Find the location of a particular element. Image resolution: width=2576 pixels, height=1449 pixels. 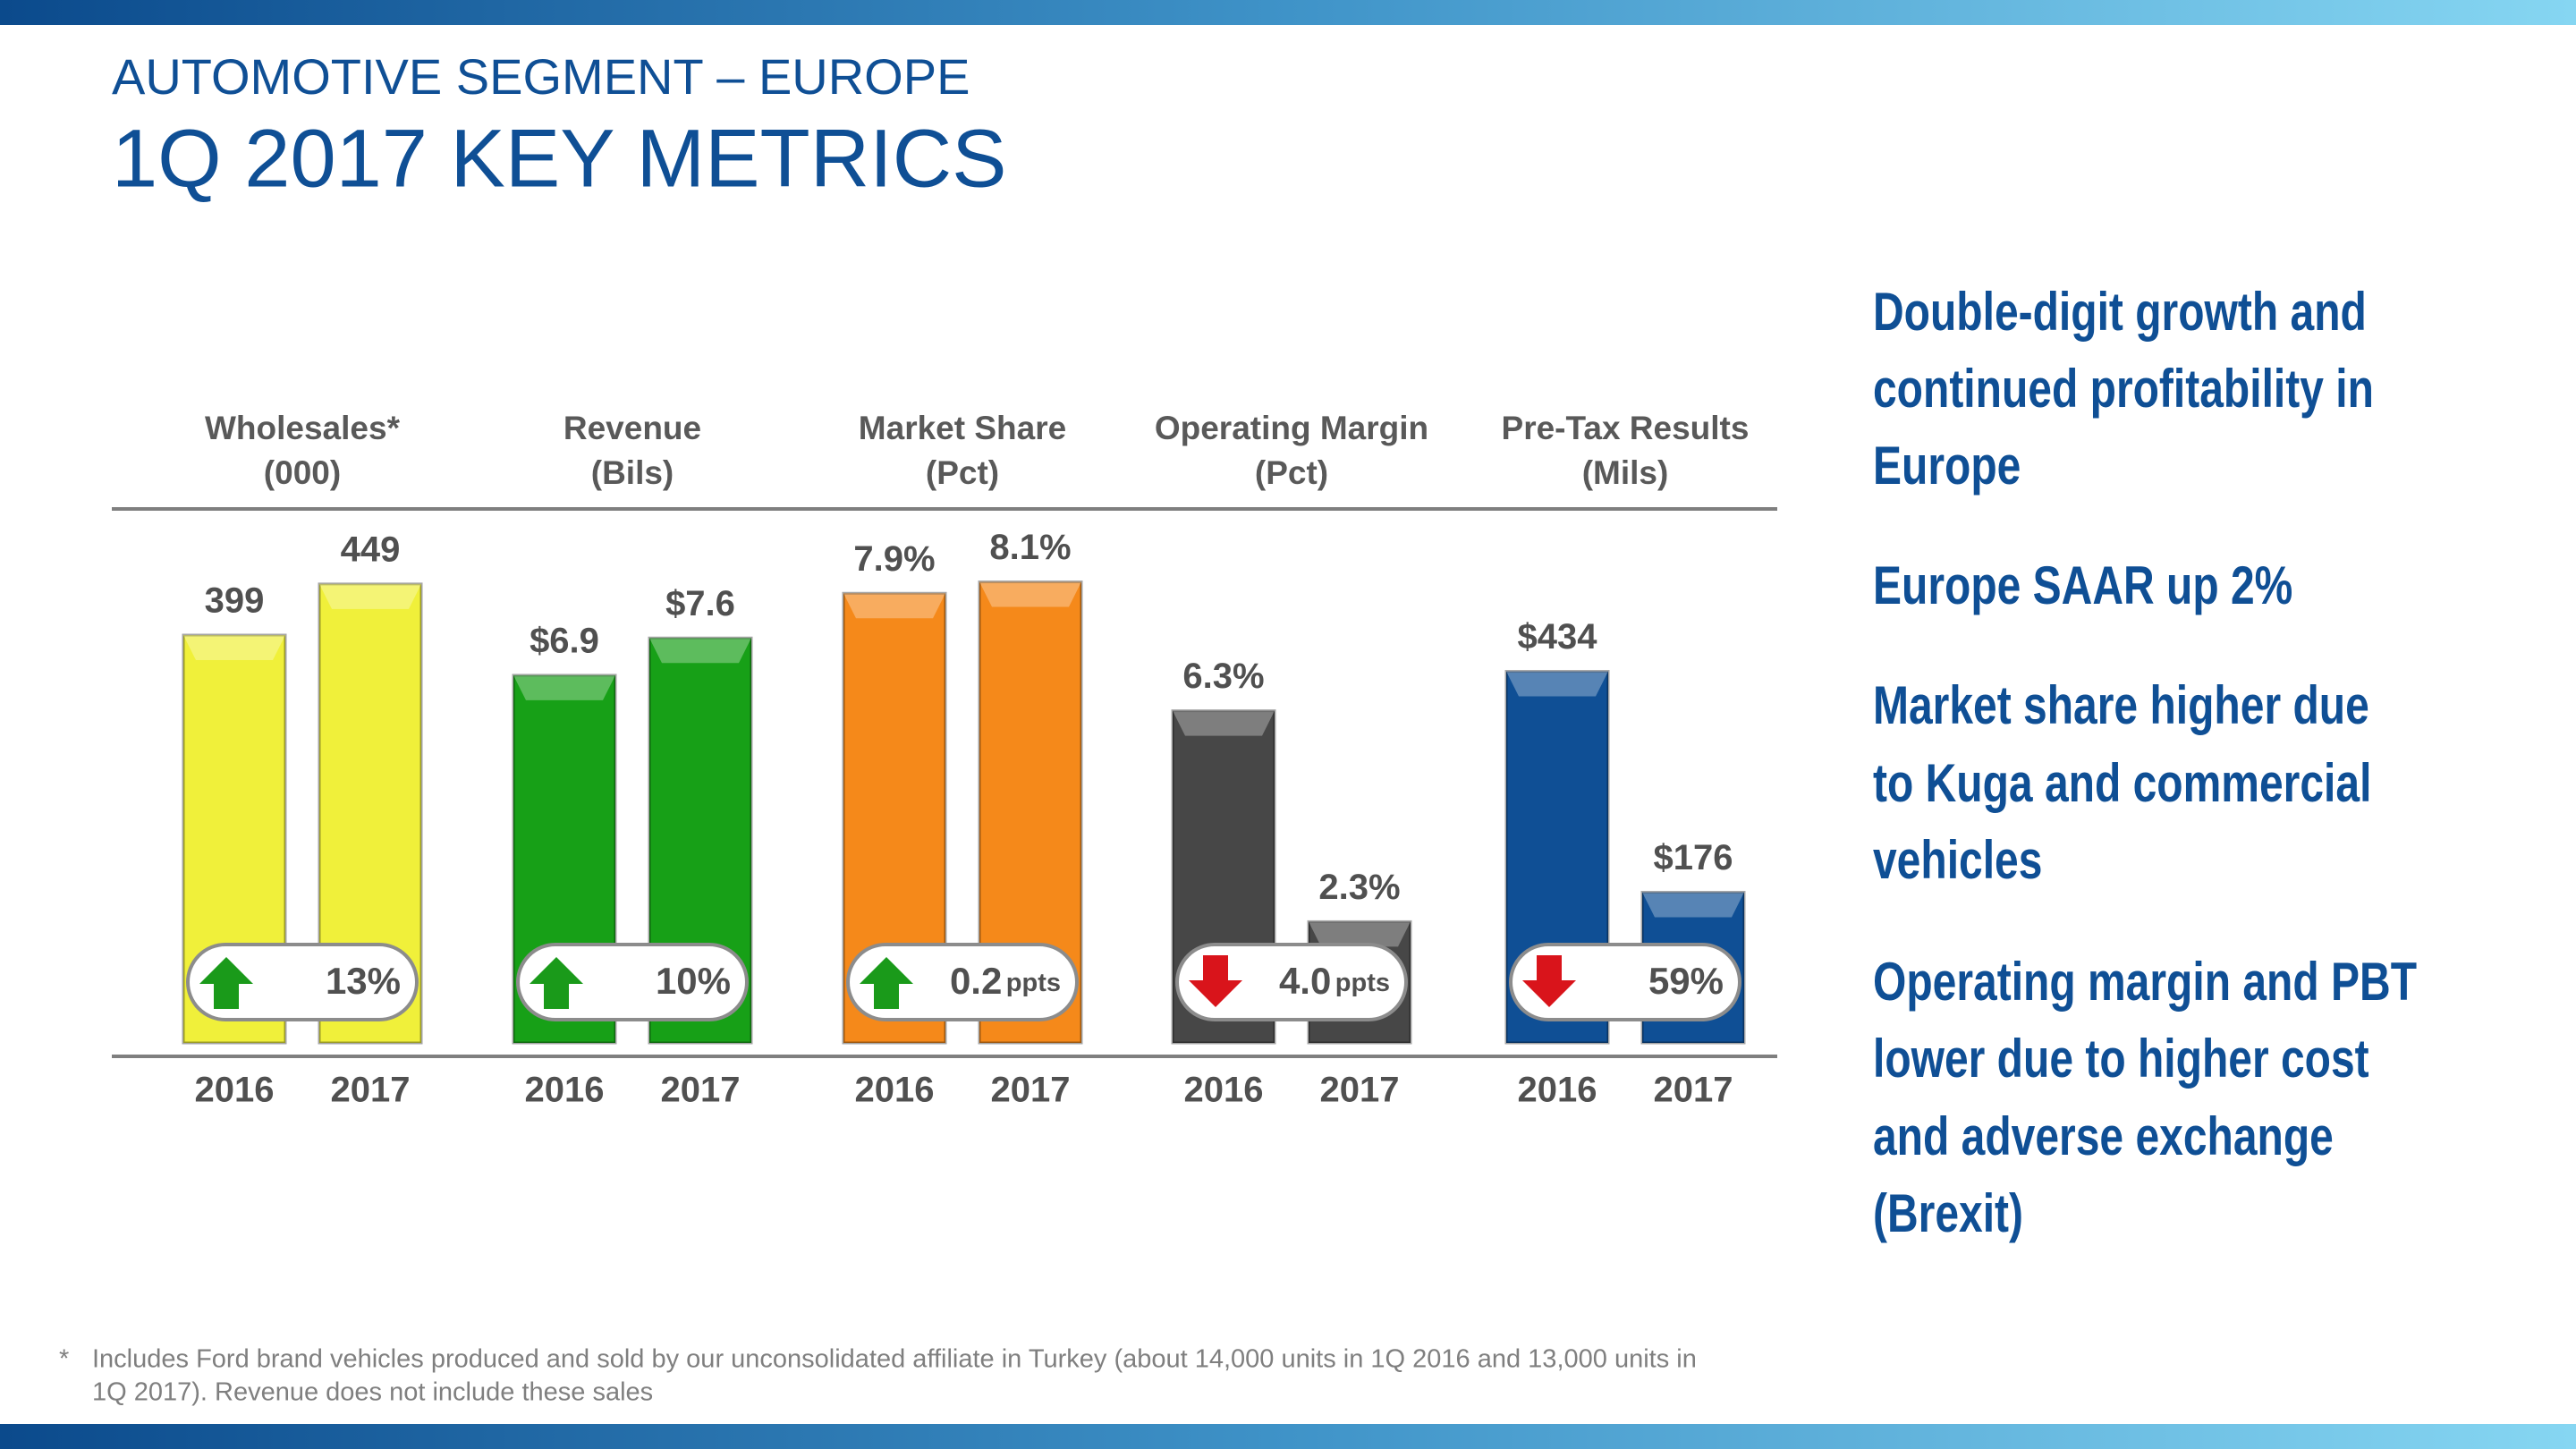

chart-subtitle: (Mils) is located at coordinates (1625, 472).